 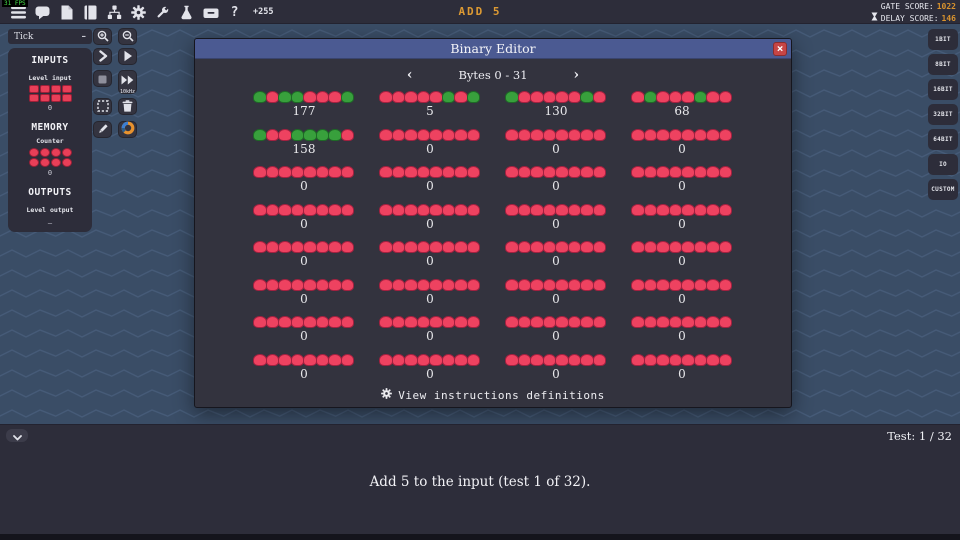 What do you see at coordinates (127, 56) in the screenshot?
I see `play-button` at bounding box center [127, 56].